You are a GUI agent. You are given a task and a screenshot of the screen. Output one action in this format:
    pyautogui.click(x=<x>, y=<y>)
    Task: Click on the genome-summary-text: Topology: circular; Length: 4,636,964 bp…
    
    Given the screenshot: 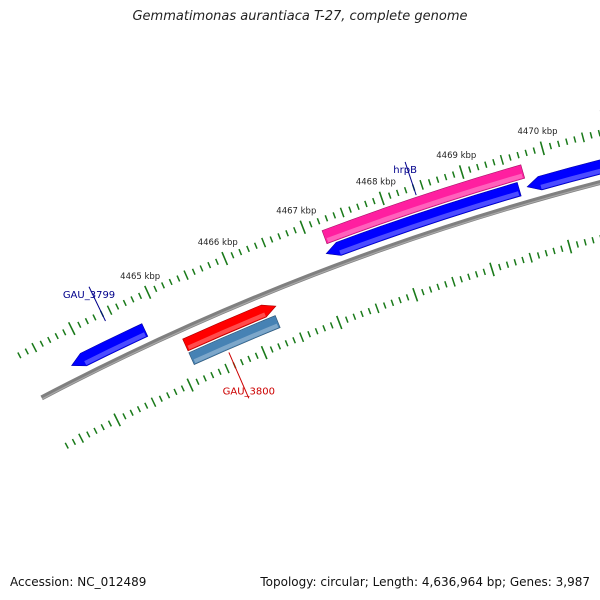 What is the action you would take?
    pyautogui.click(x=425, y=582)
    